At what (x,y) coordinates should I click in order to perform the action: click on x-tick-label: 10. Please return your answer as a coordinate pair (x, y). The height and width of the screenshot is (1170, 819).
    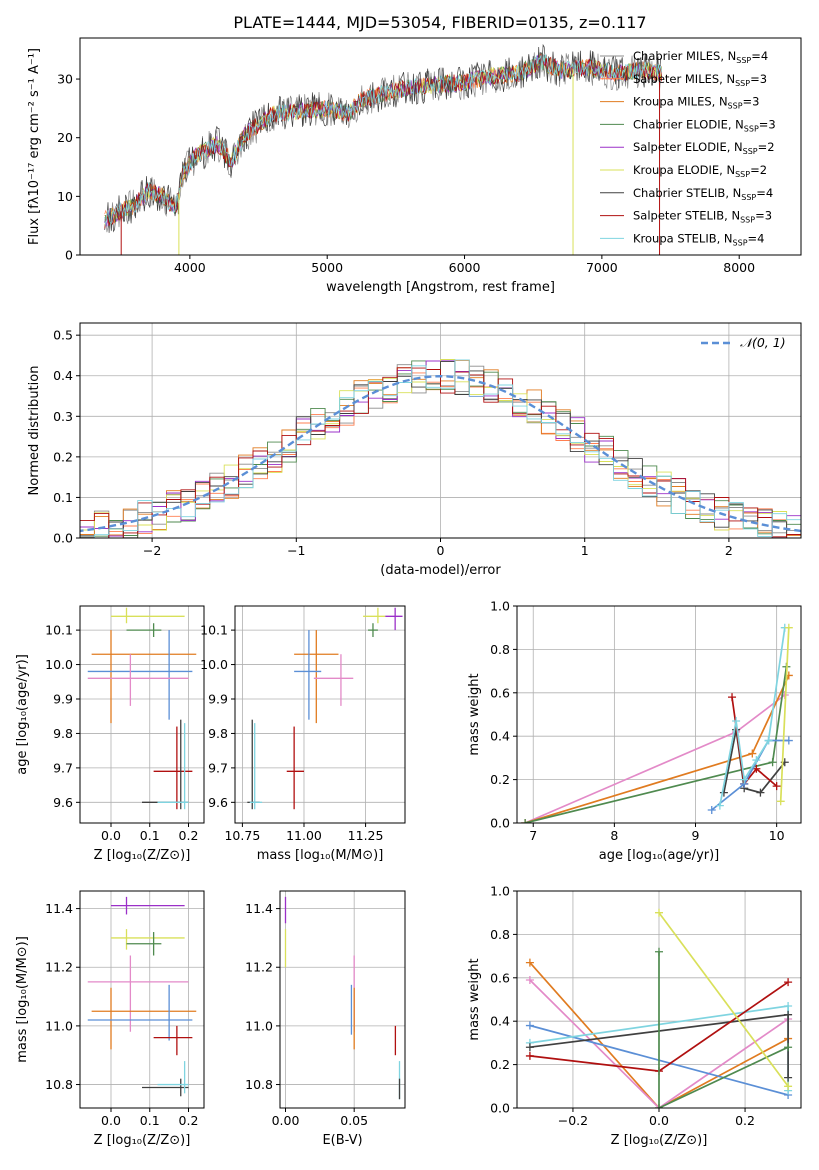
    Looking at the image, I should click on (777, 835).